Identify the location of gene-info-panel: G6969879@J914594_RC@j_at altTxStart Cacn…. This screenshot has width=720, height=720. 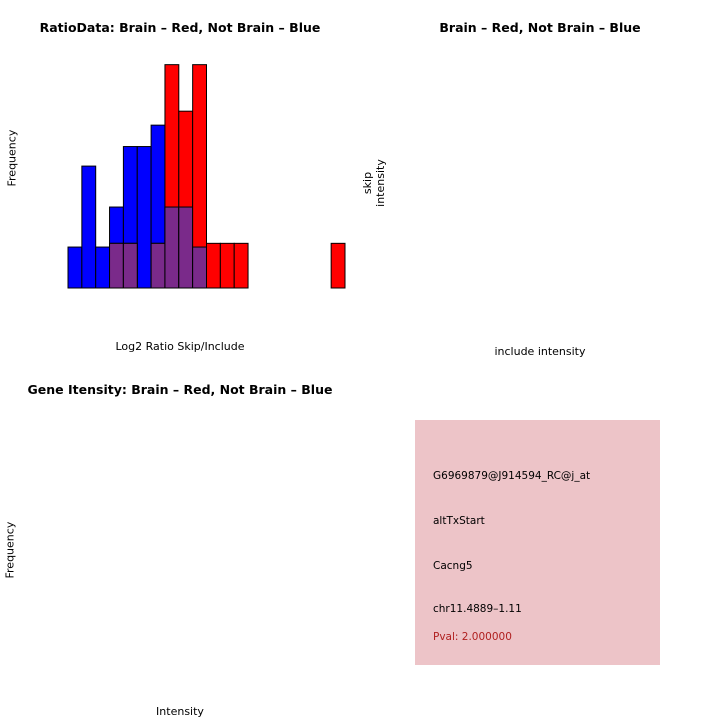
(537, 542).